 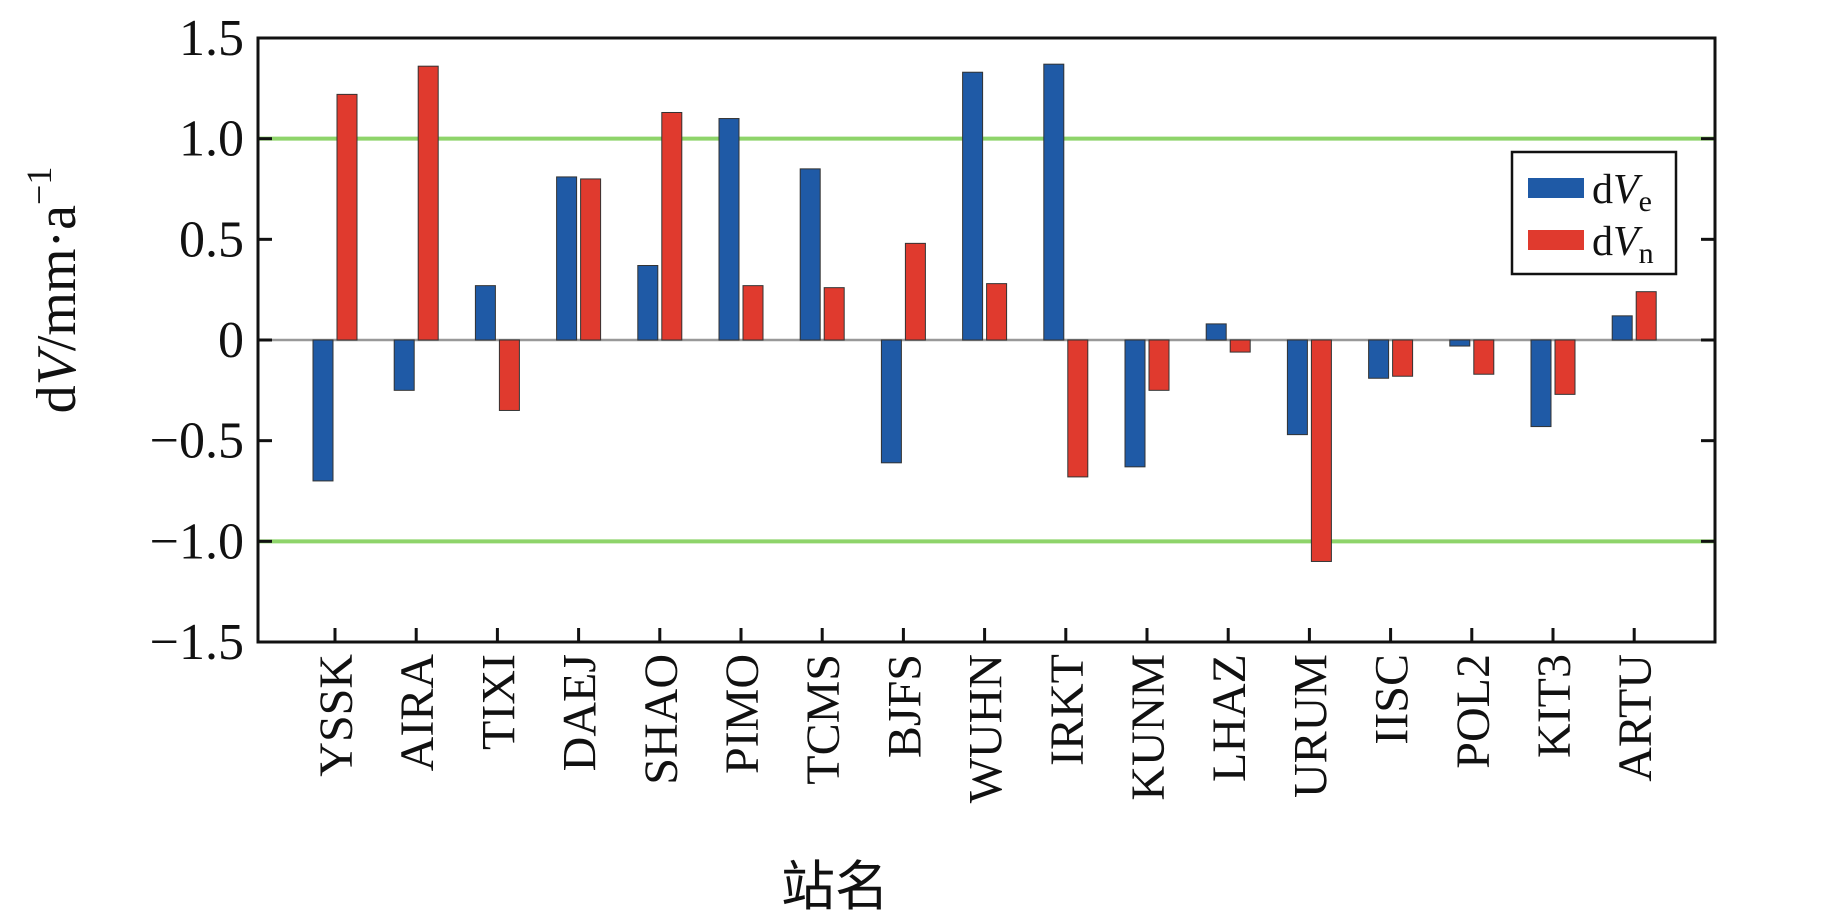 I want to click on x-tick-label-irkt: IRKT, so click(x=1067, y=710).